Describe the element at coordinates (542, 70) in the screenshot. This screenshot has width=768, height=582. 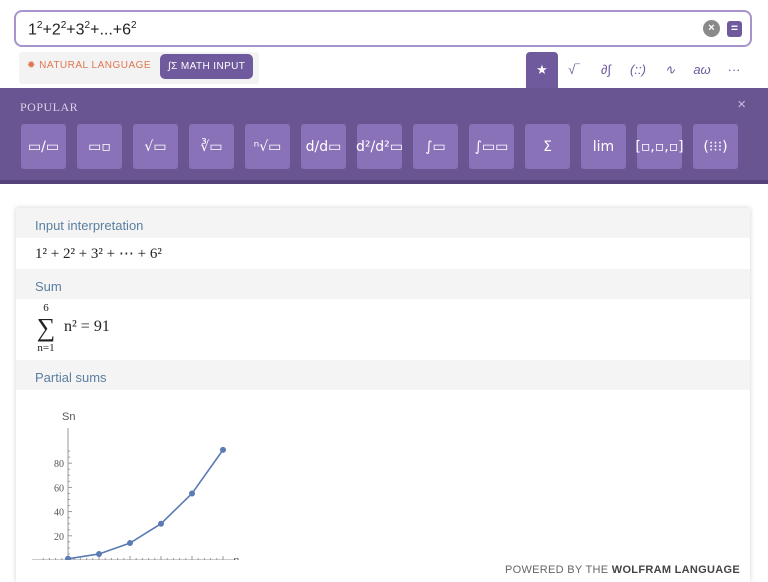
I see `tab-popular: ★` at that location.